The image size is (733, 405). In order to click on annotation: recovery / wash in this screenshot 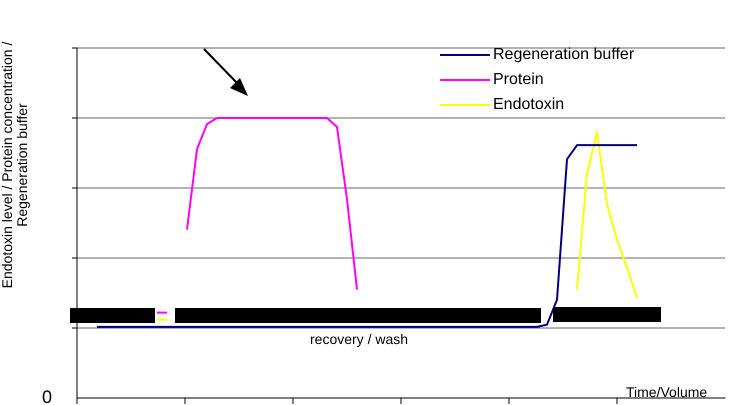, I will do `click(359, 339)`.